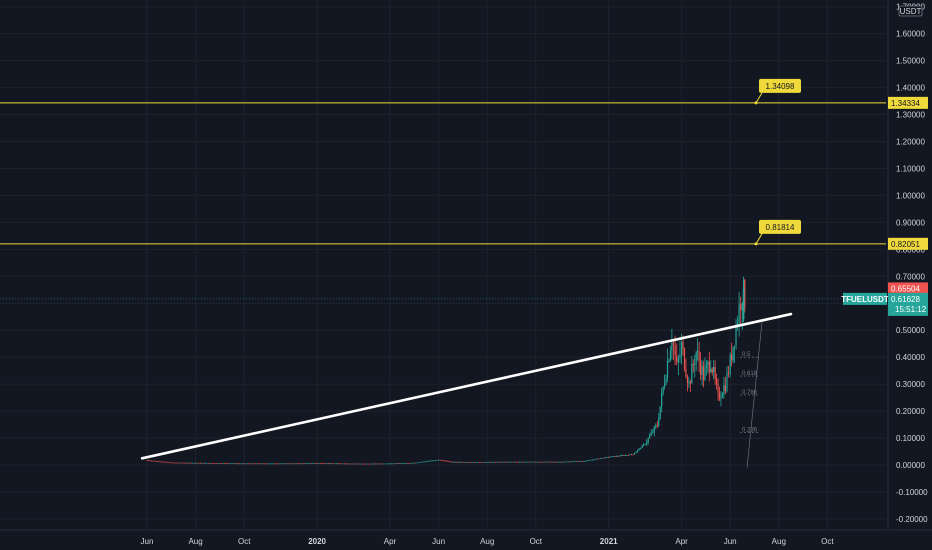  Describe the element at coordinates (905, 299) in the screenshot. I see `last-price-tag-text: 0.61628` at that location.